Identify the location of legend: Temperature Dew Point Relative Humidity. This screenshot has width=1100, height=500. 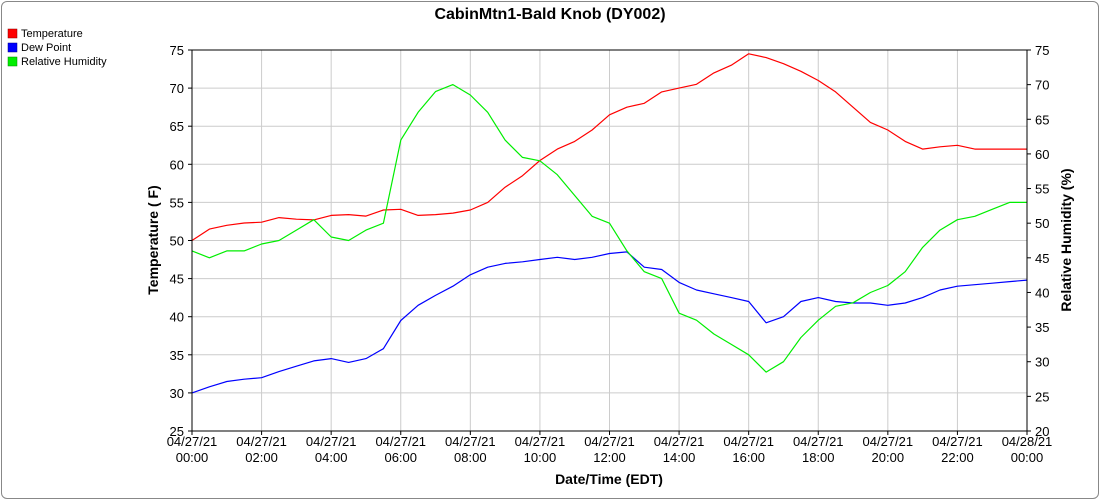
(57, 48).